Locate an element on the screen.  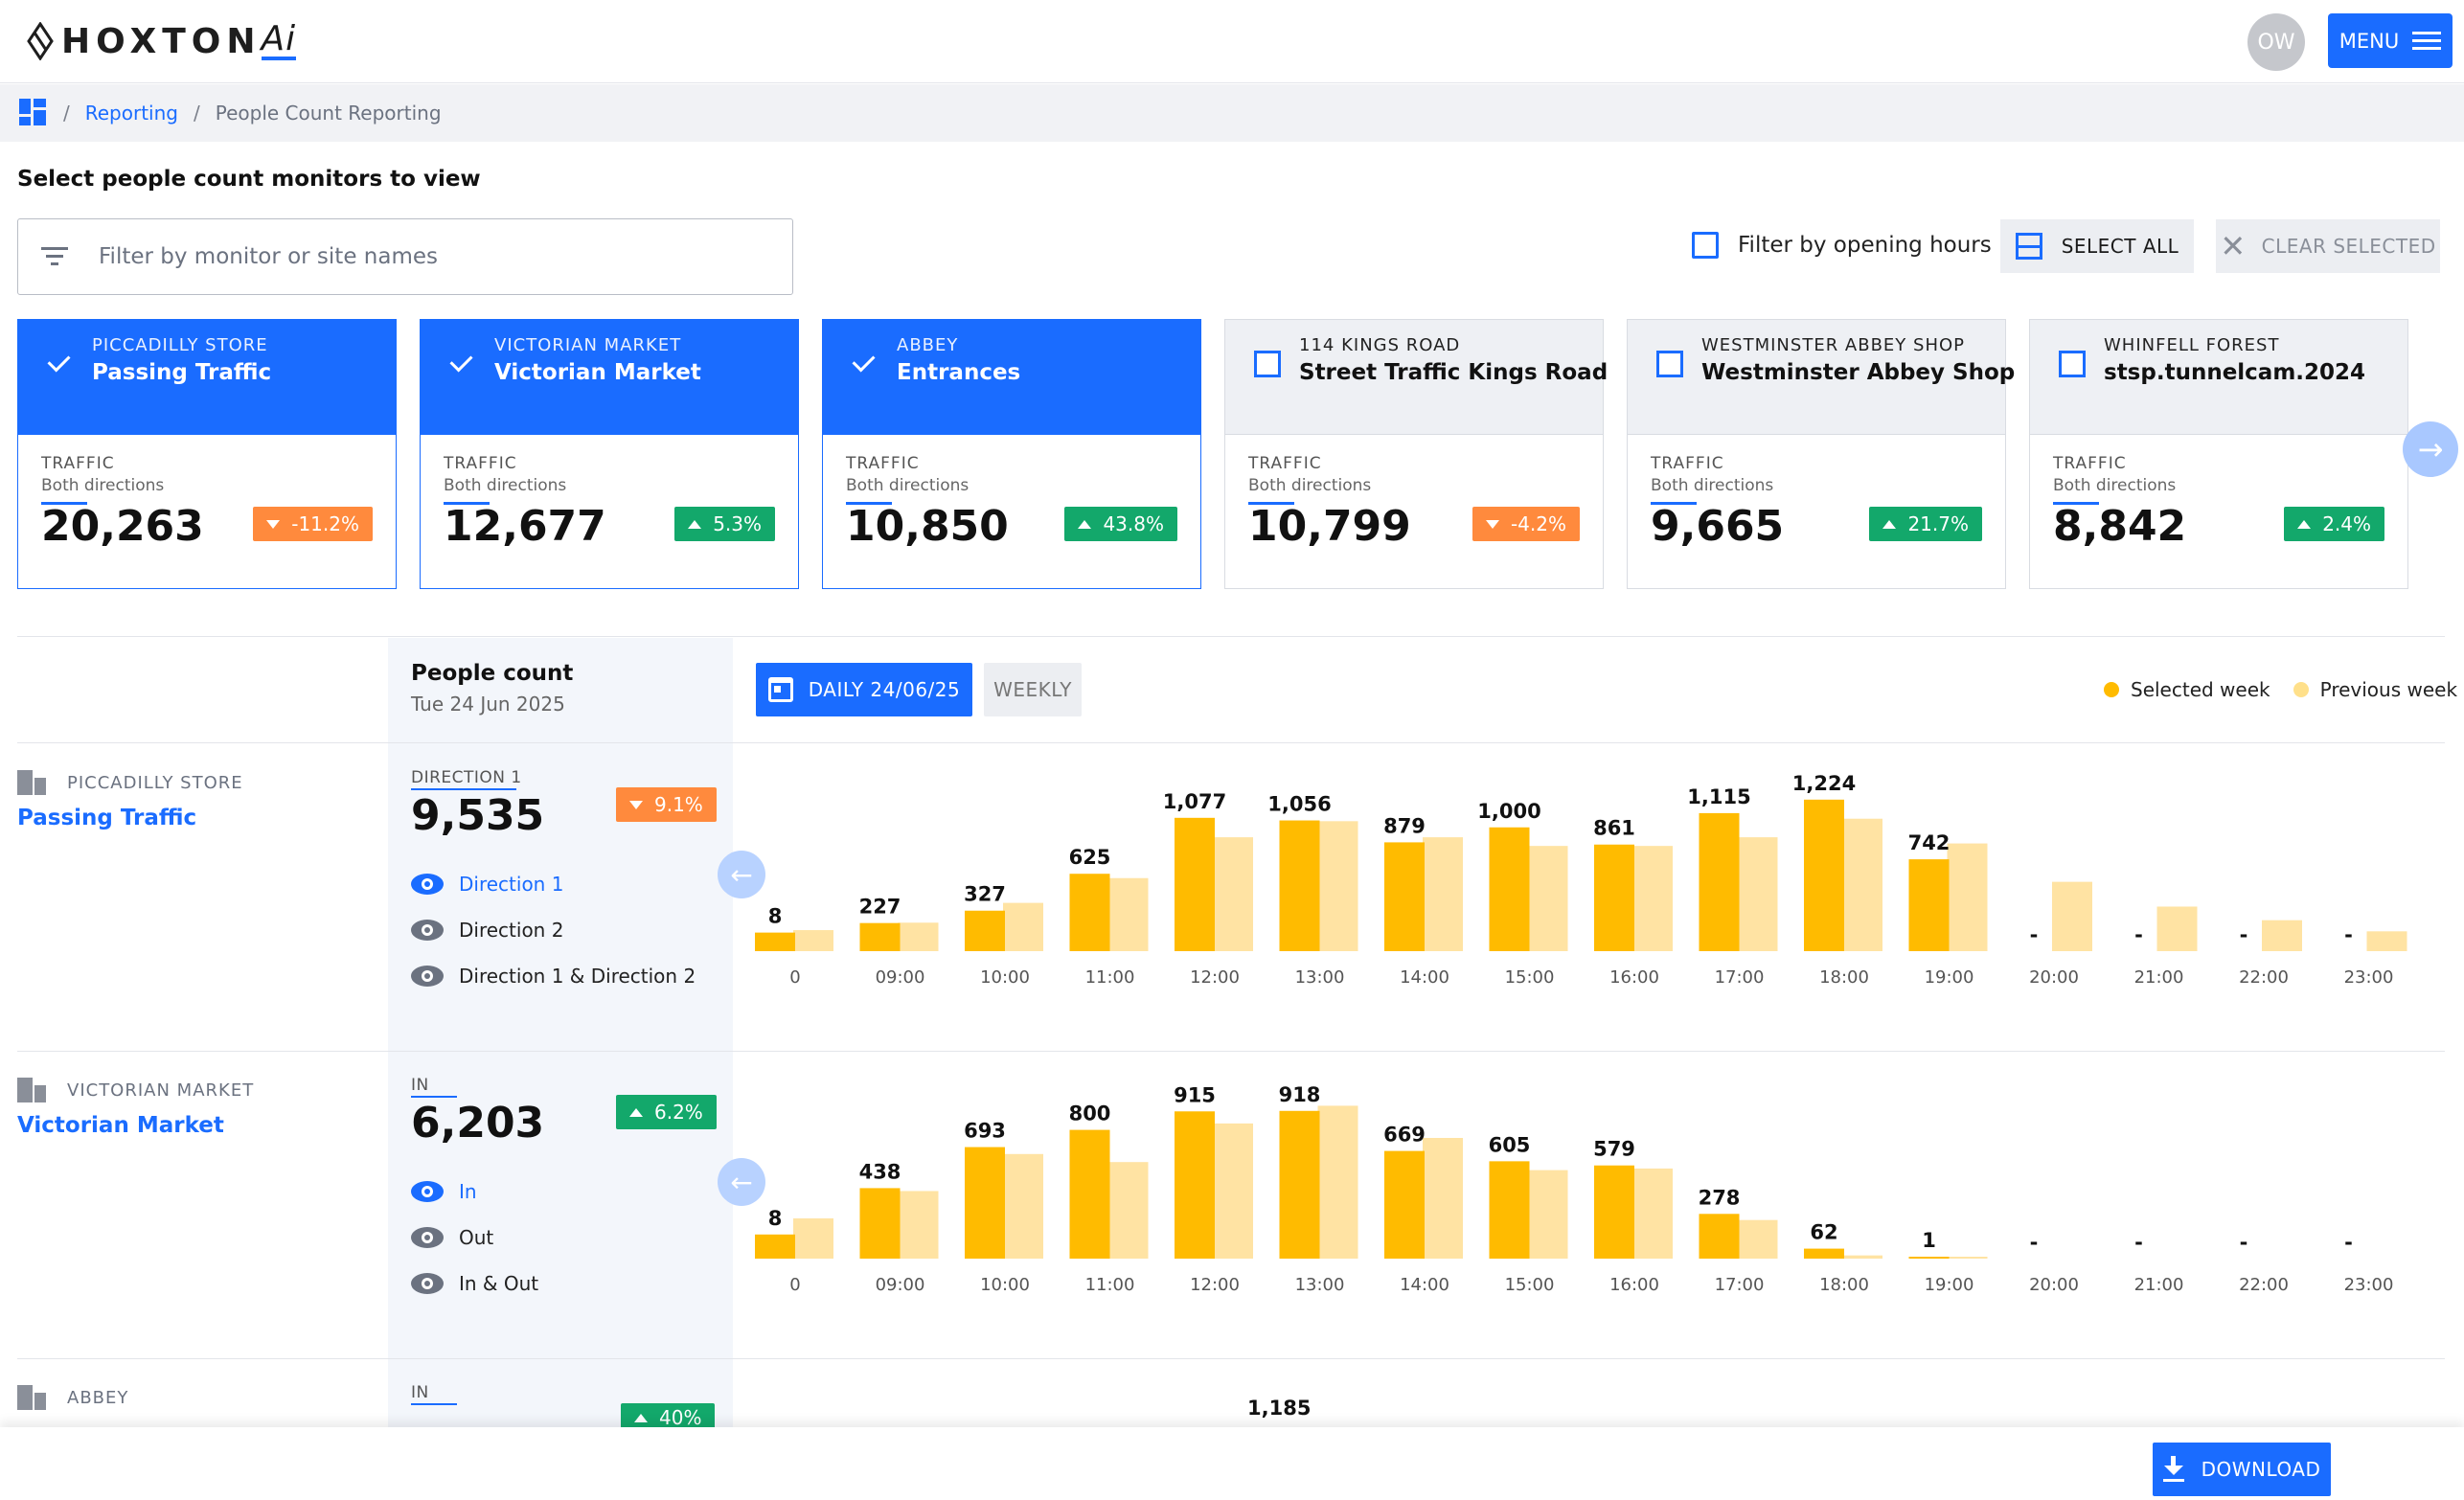
direction-option: In is located at coordinates (444, 1192).